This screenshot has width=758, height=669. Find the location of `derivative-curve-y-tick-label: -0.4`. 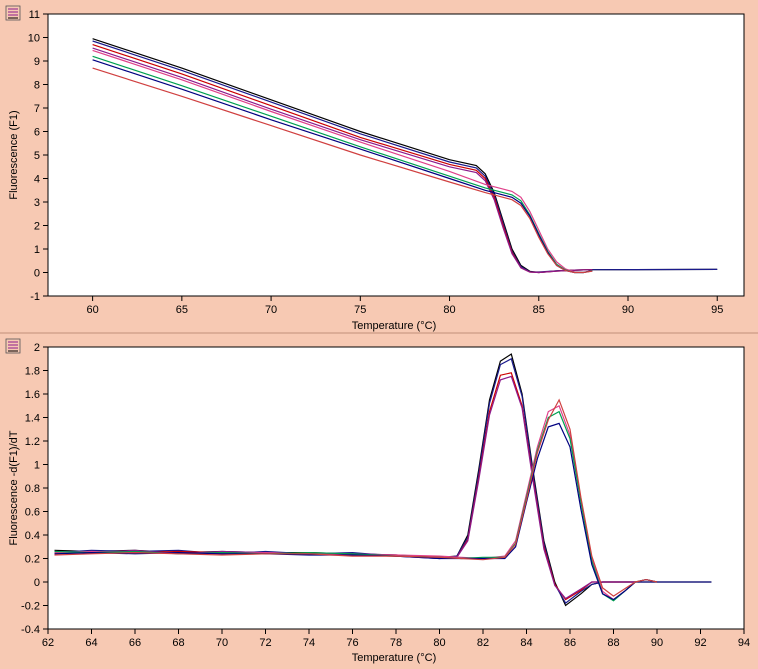

derivative-curve-y-tick-label: -0.4 is located at coordinates (30, 630).